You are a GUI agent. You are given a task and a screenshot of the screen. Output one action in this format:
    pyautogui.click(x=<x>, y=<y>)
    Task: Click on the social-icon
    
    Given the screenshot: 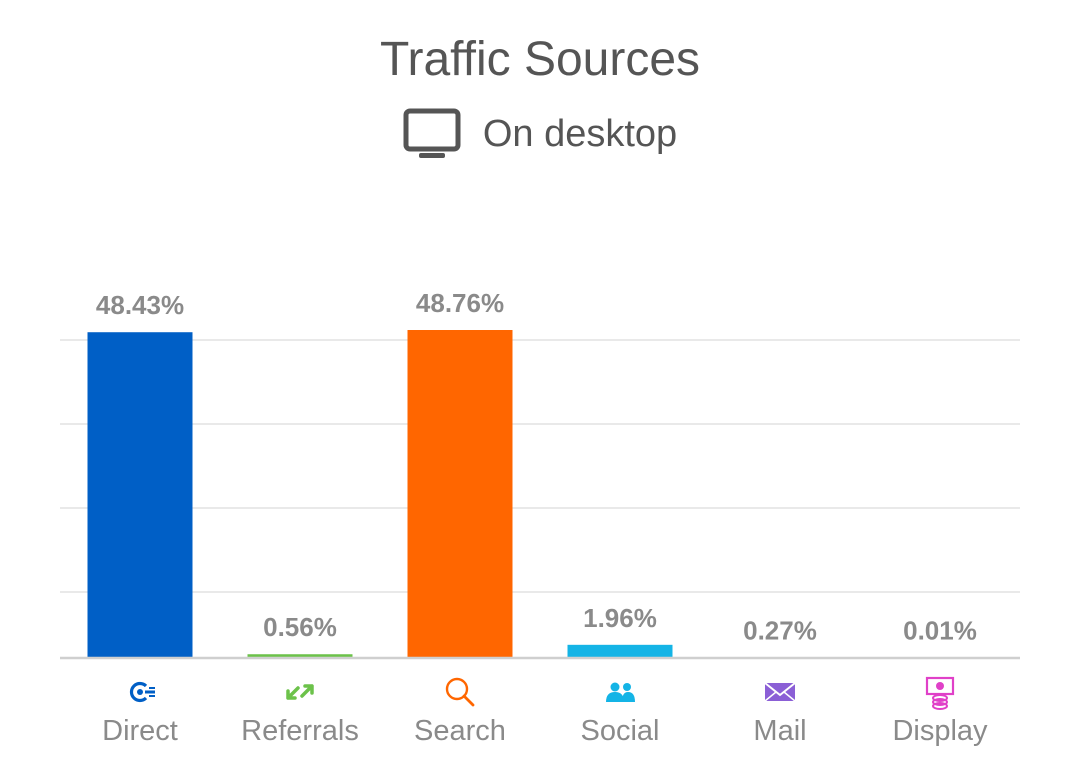 What is the action you would take?
    pyautogui.click(x=620, y=692)
    